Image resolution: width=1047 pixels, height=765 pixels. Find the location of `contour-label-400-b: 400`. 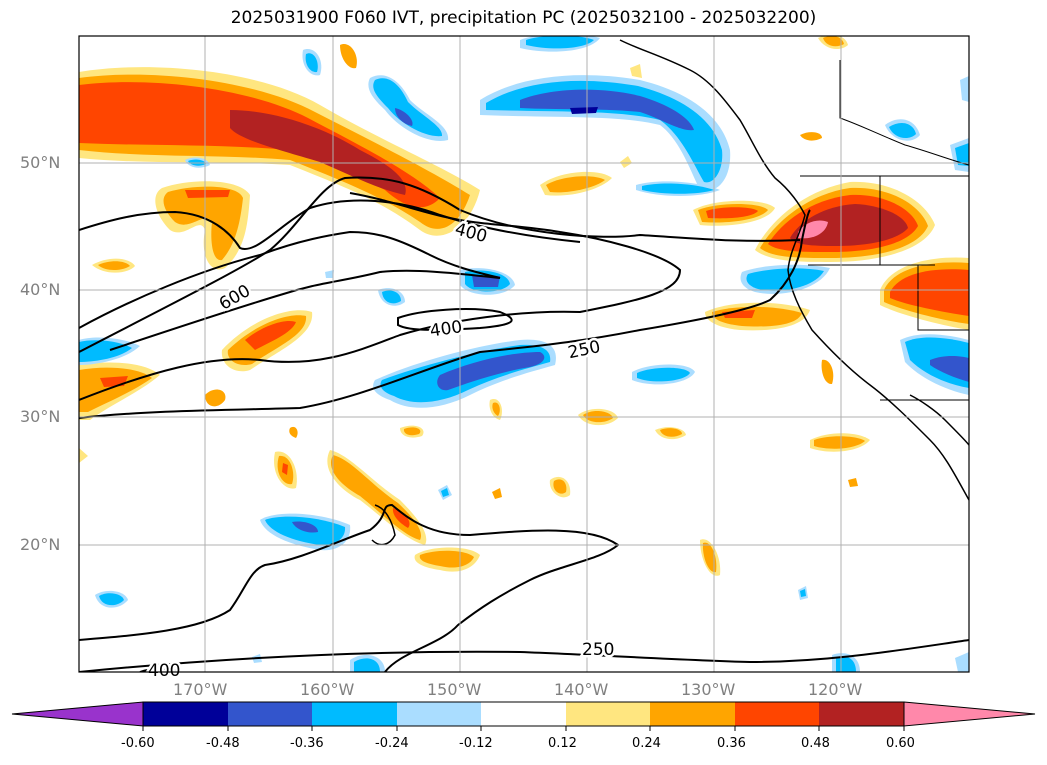

contour-label-400-b: 400 is located at coordinates (446, 329).